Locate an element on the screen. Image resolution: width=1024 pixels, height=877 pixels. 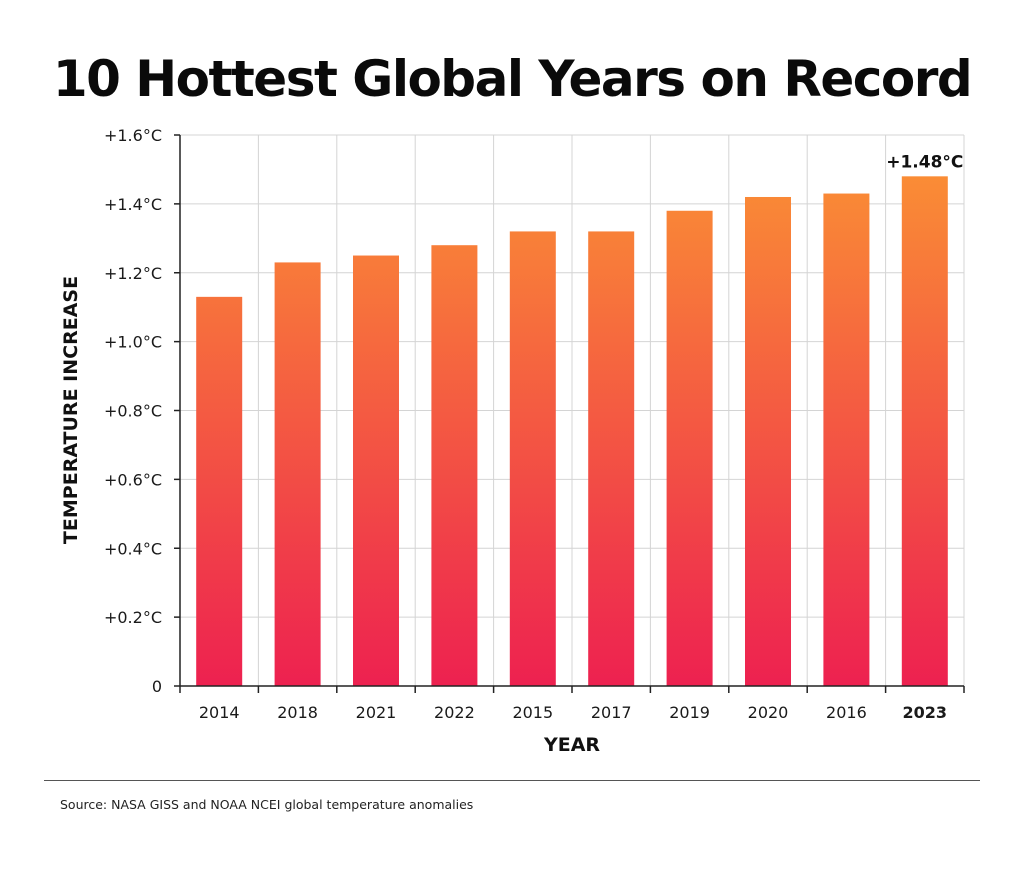
x-tick-label: 2018 is located at coordinates (297, 712).